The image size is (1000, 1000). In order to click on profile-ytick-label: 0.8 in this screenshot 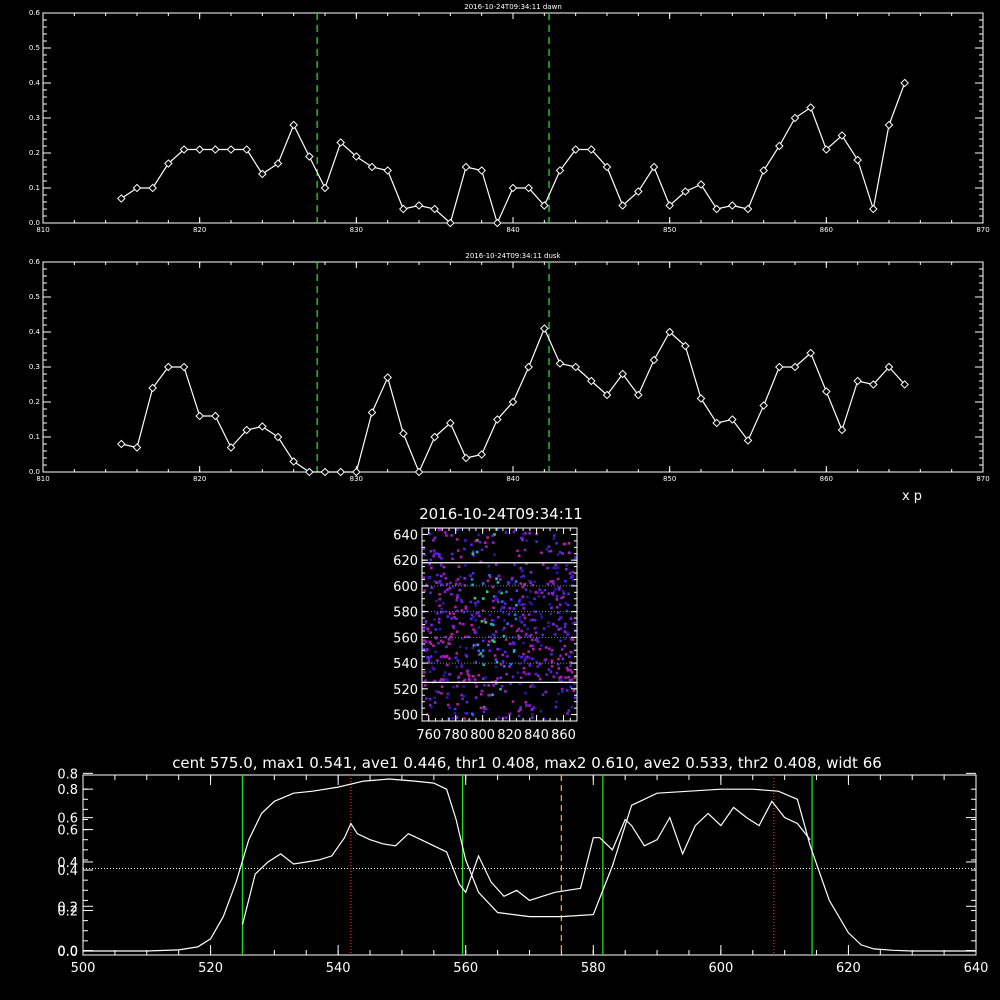, I will do `click(67, 790)`.